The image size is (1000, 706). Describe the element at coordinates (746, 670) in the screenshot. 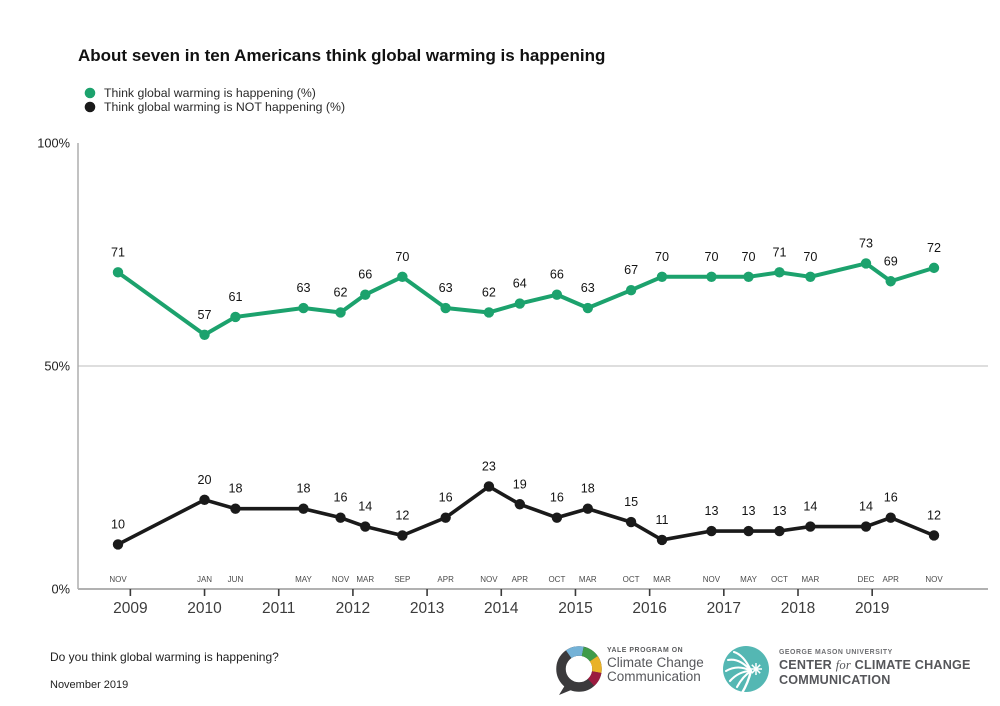

I see `gmu-center-logo-icon` at that location.